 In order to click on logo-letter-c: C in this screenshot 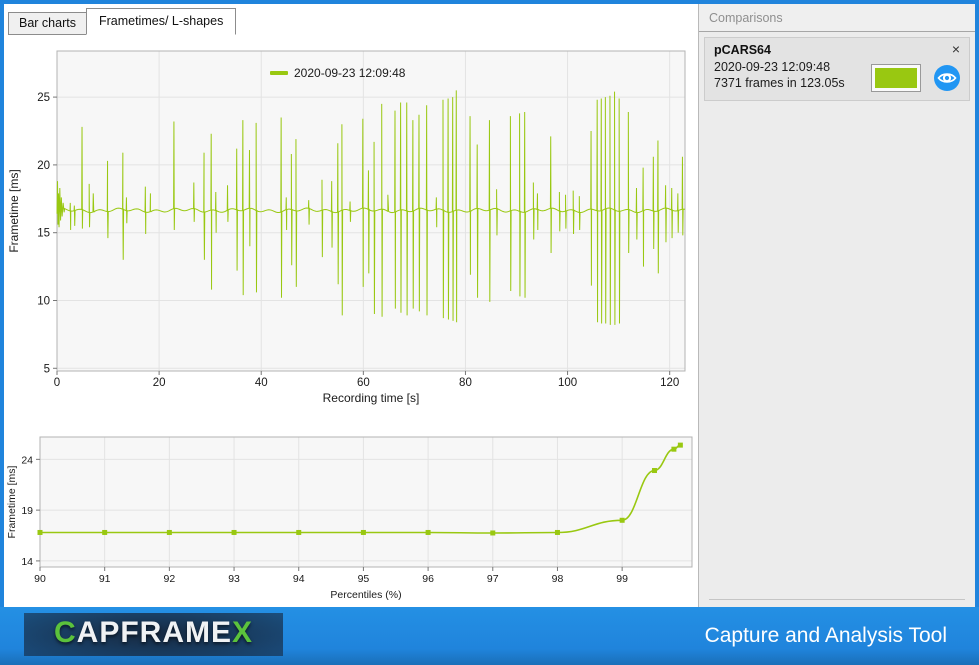, I will do `click(65, 632)`.